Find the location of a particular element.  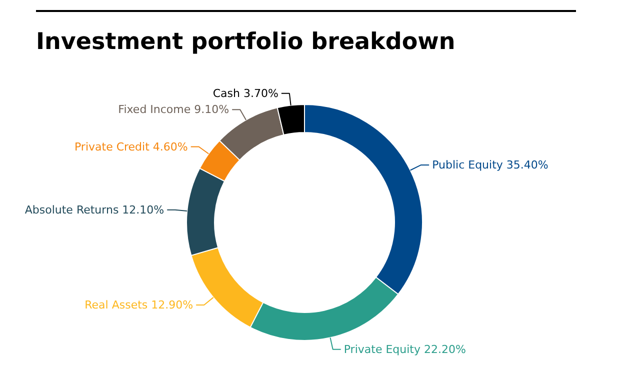

slice-label: Private Equity 22.20% is located at coordinates (405, 349).